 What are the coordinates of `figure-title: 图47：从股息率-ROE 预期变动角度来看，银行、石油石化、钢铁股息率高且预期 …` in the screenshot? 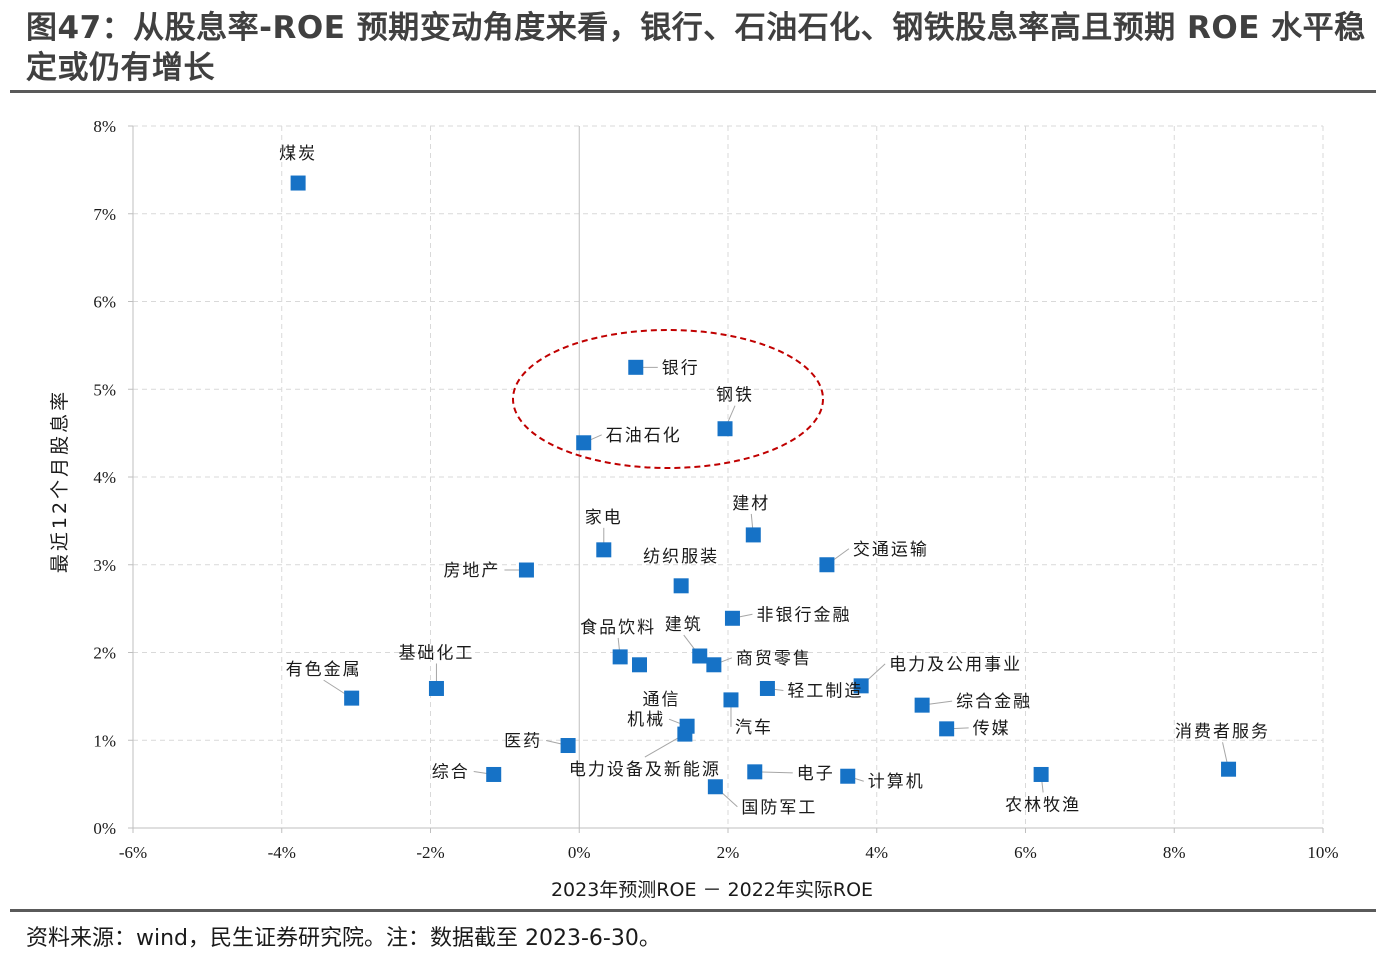 It's located at (696, 48).